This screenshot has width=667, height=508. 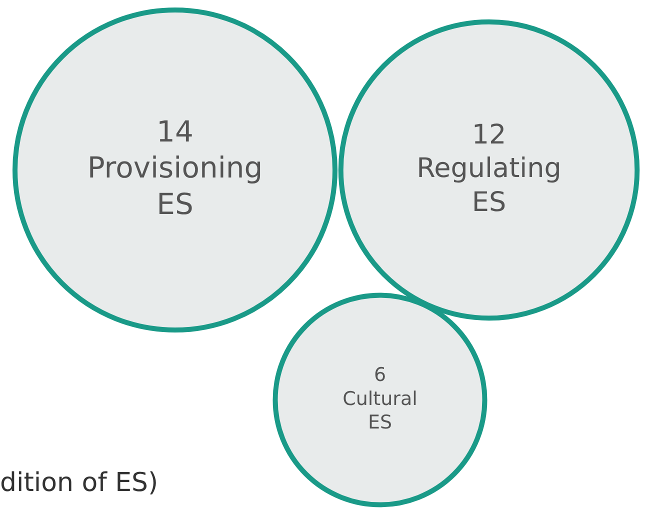 I want to click on data-label: 12, so click(x=489, y=134).